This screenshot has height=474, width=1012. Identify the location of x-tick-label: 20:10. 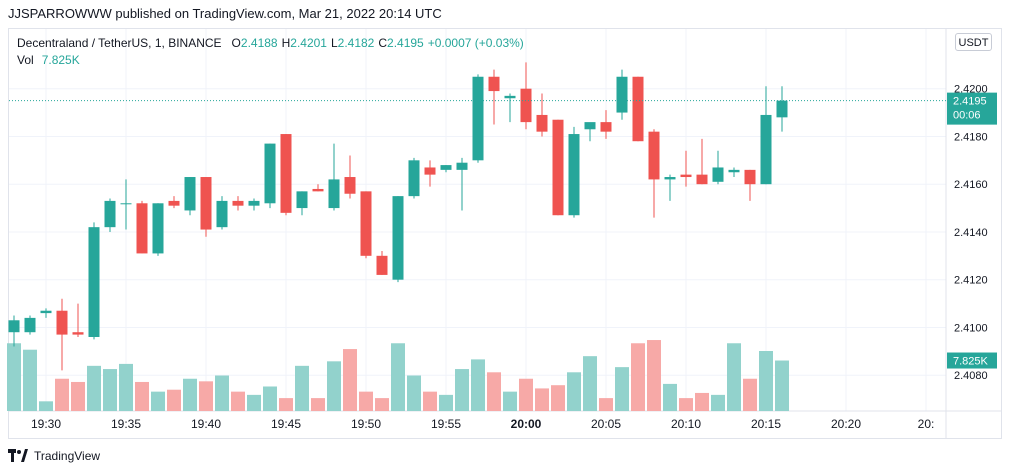
(686, 424).